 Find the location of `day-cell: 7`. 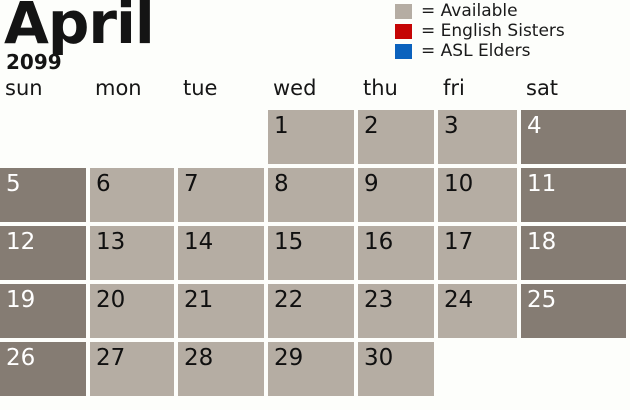

day-cell: 7 is located at coordinates (221, 195).